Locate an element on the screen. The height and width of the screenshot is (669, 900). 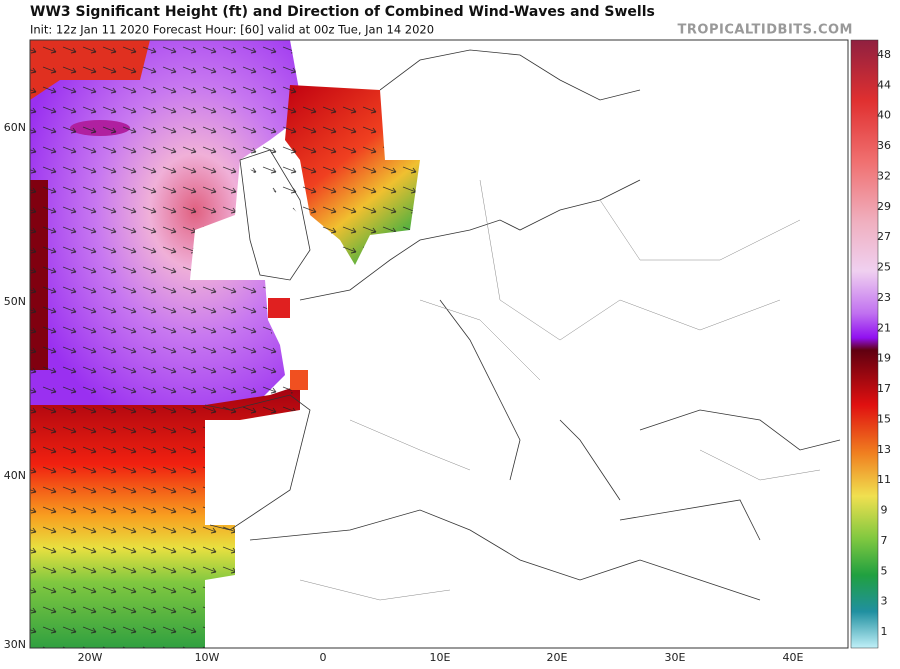
colorbar-label: 27 is located at coordinates (884, 236).